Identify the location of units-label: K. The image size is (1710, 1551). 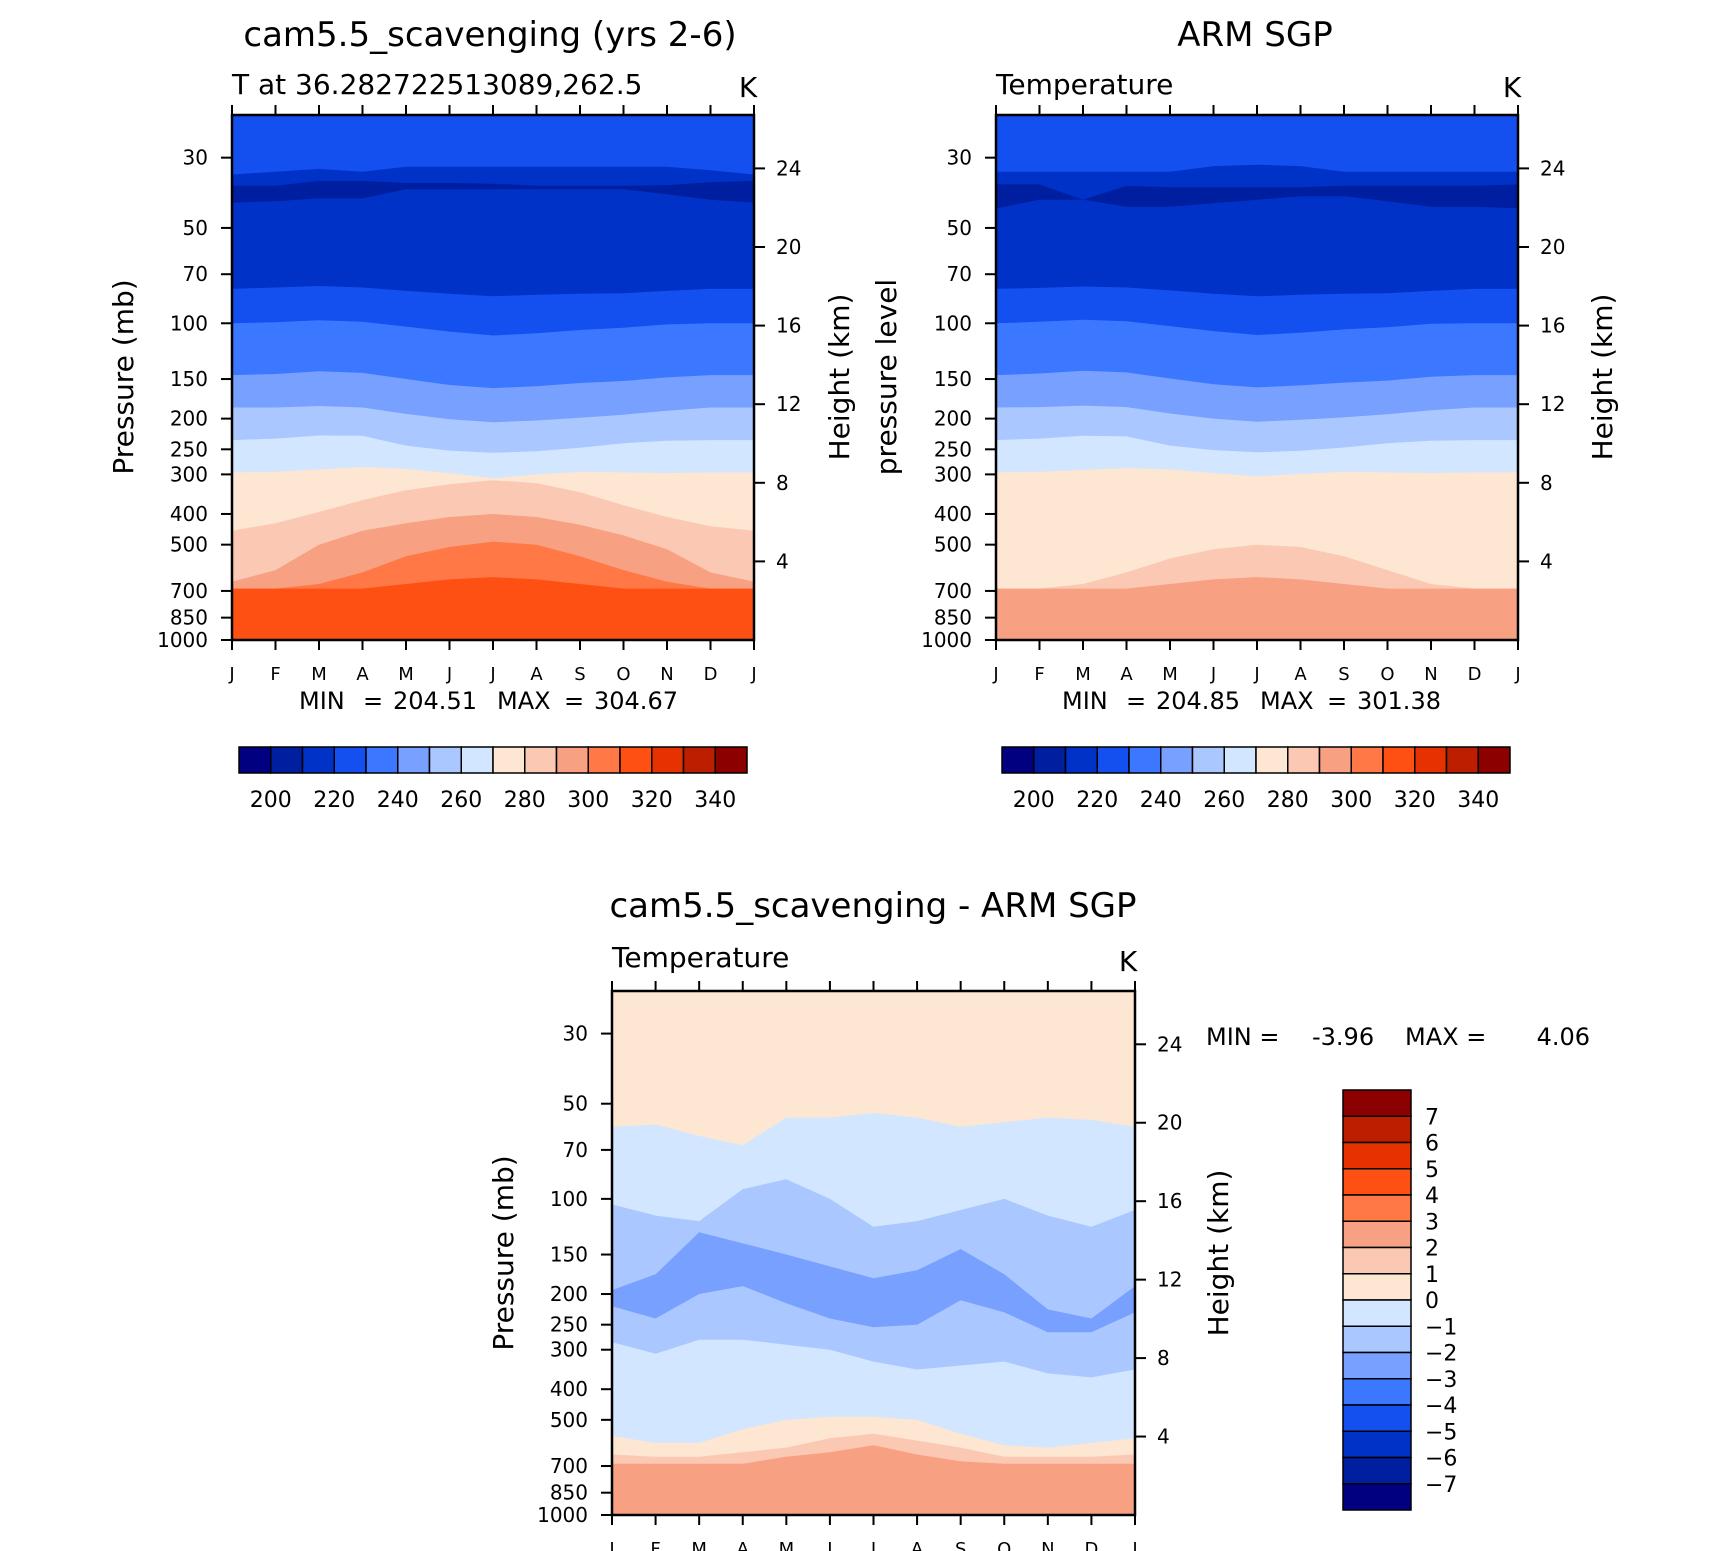
(748, 87).